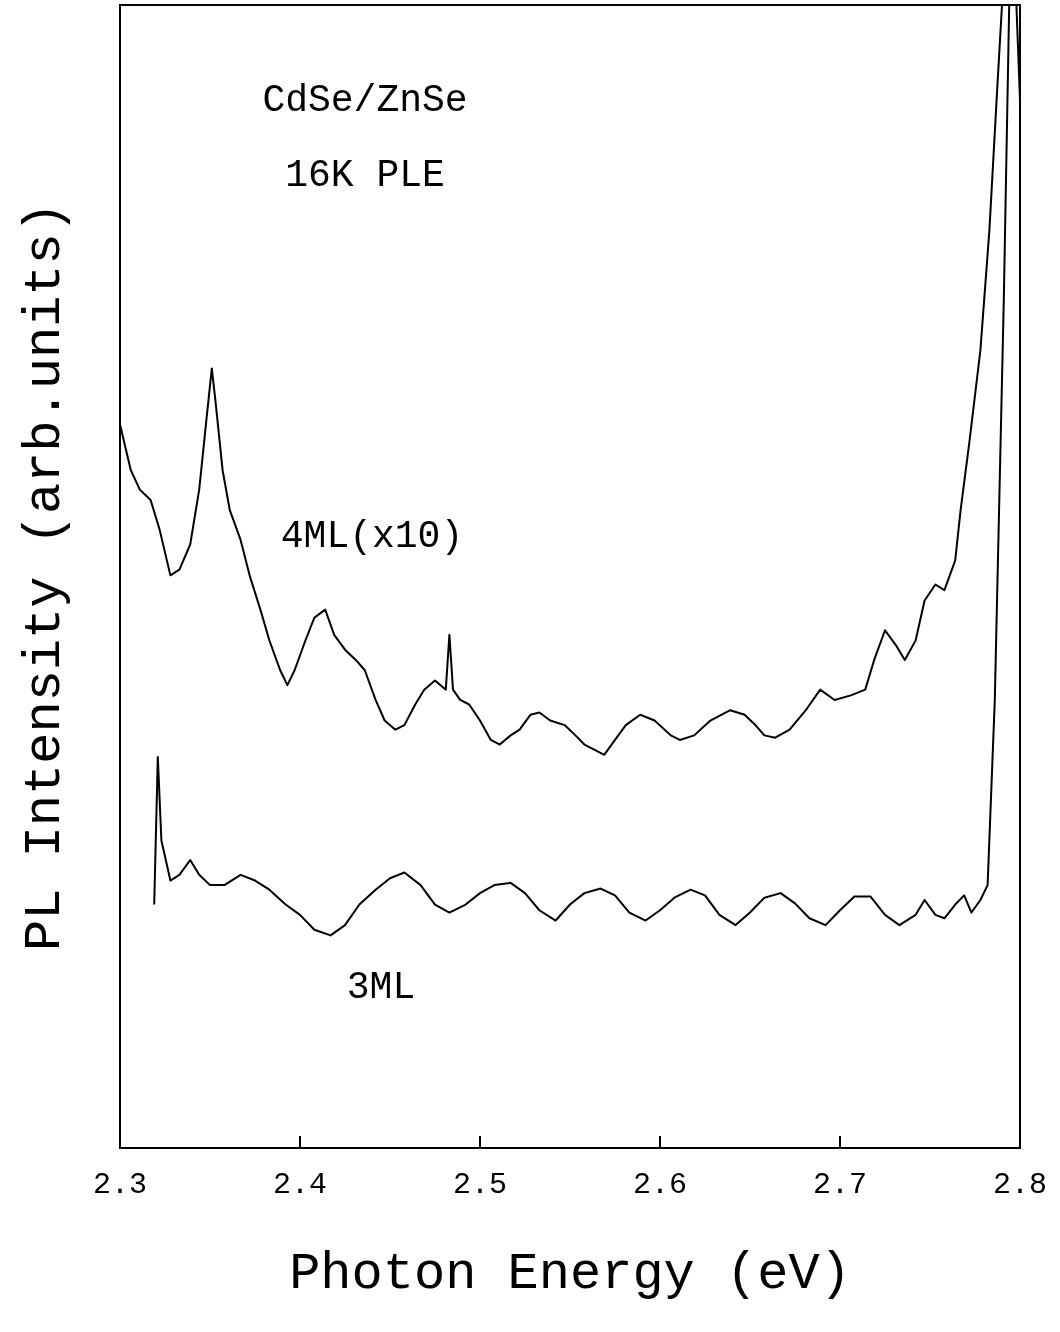 Image resolution: width=1060 pixels, height=1332 pixels. I want to click on x-tick-label: 2.4, so click(300, 1185).